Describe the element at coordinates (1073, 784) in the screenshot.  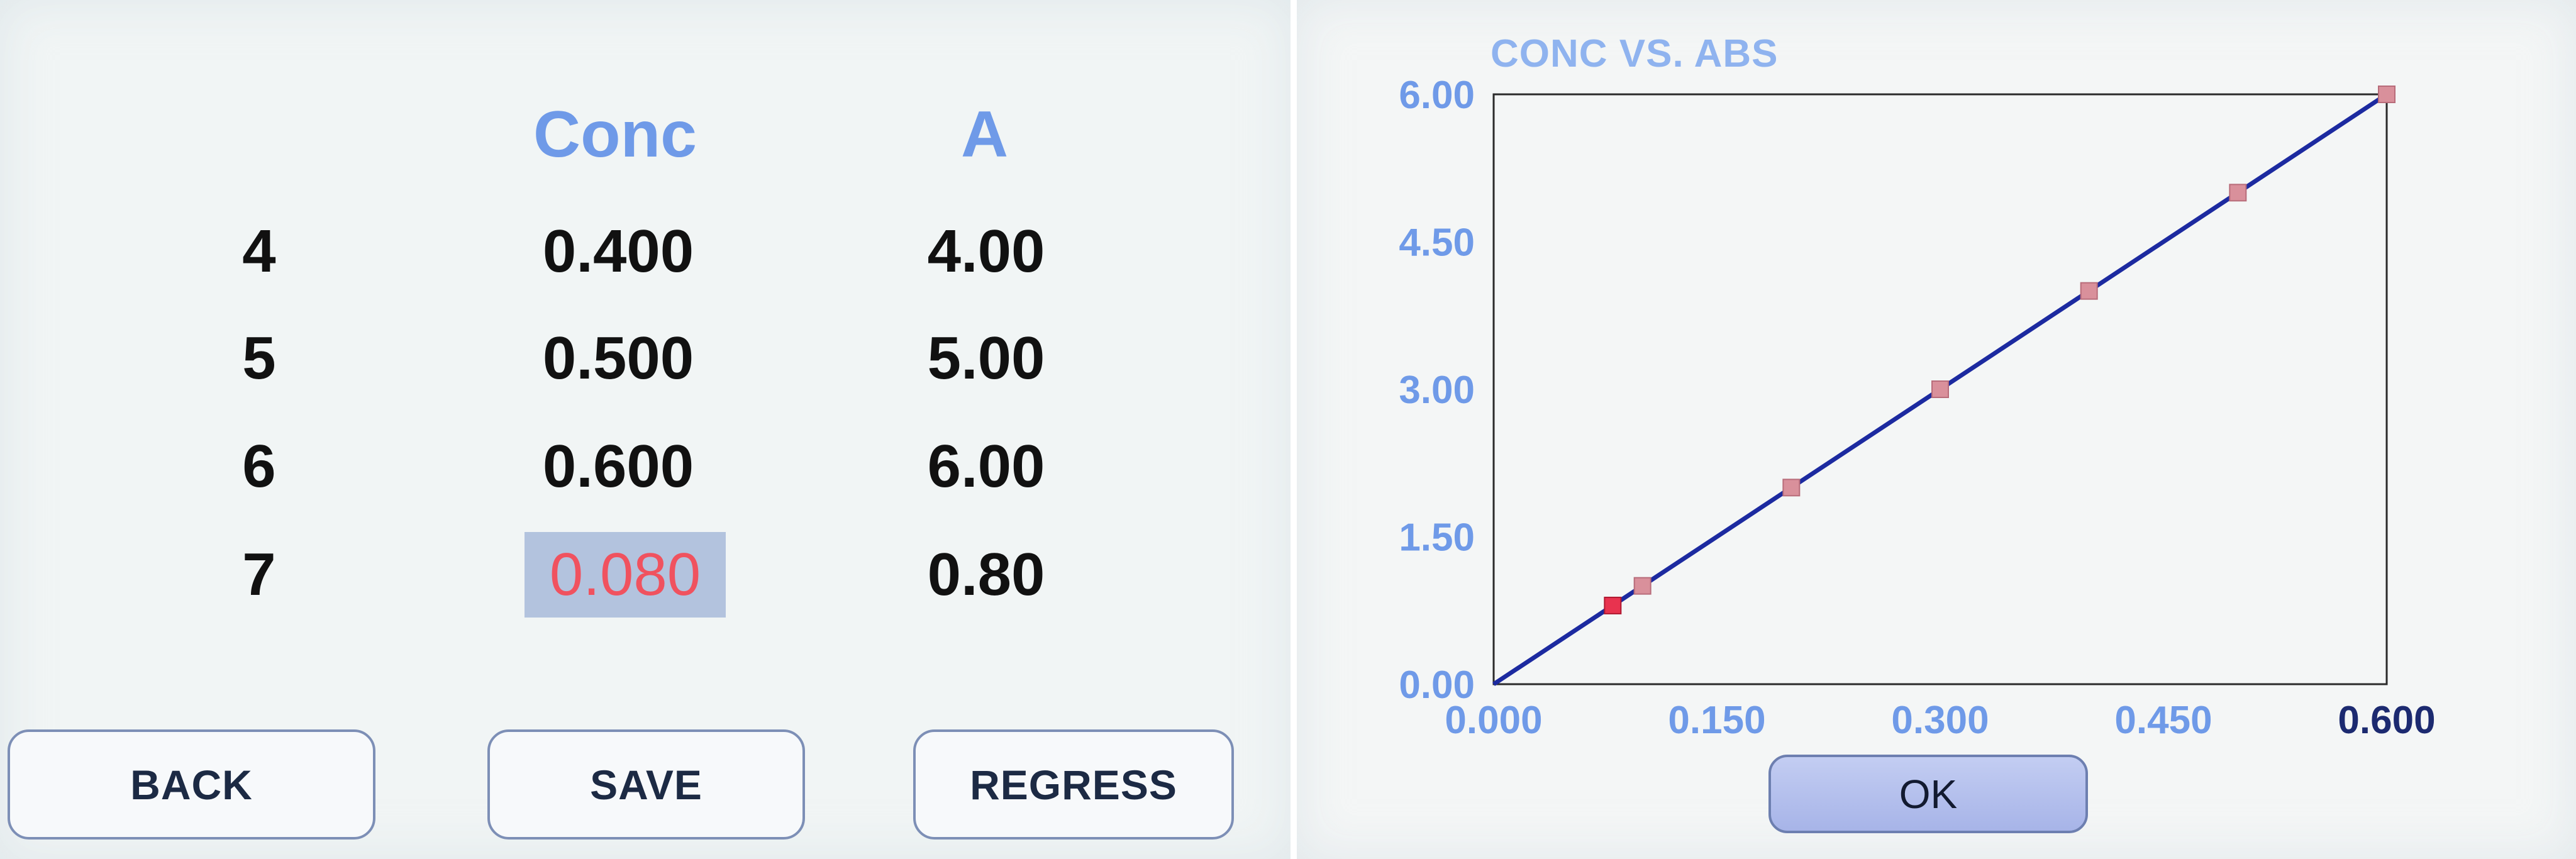
I see `regress-button: REGRESS` at that location.